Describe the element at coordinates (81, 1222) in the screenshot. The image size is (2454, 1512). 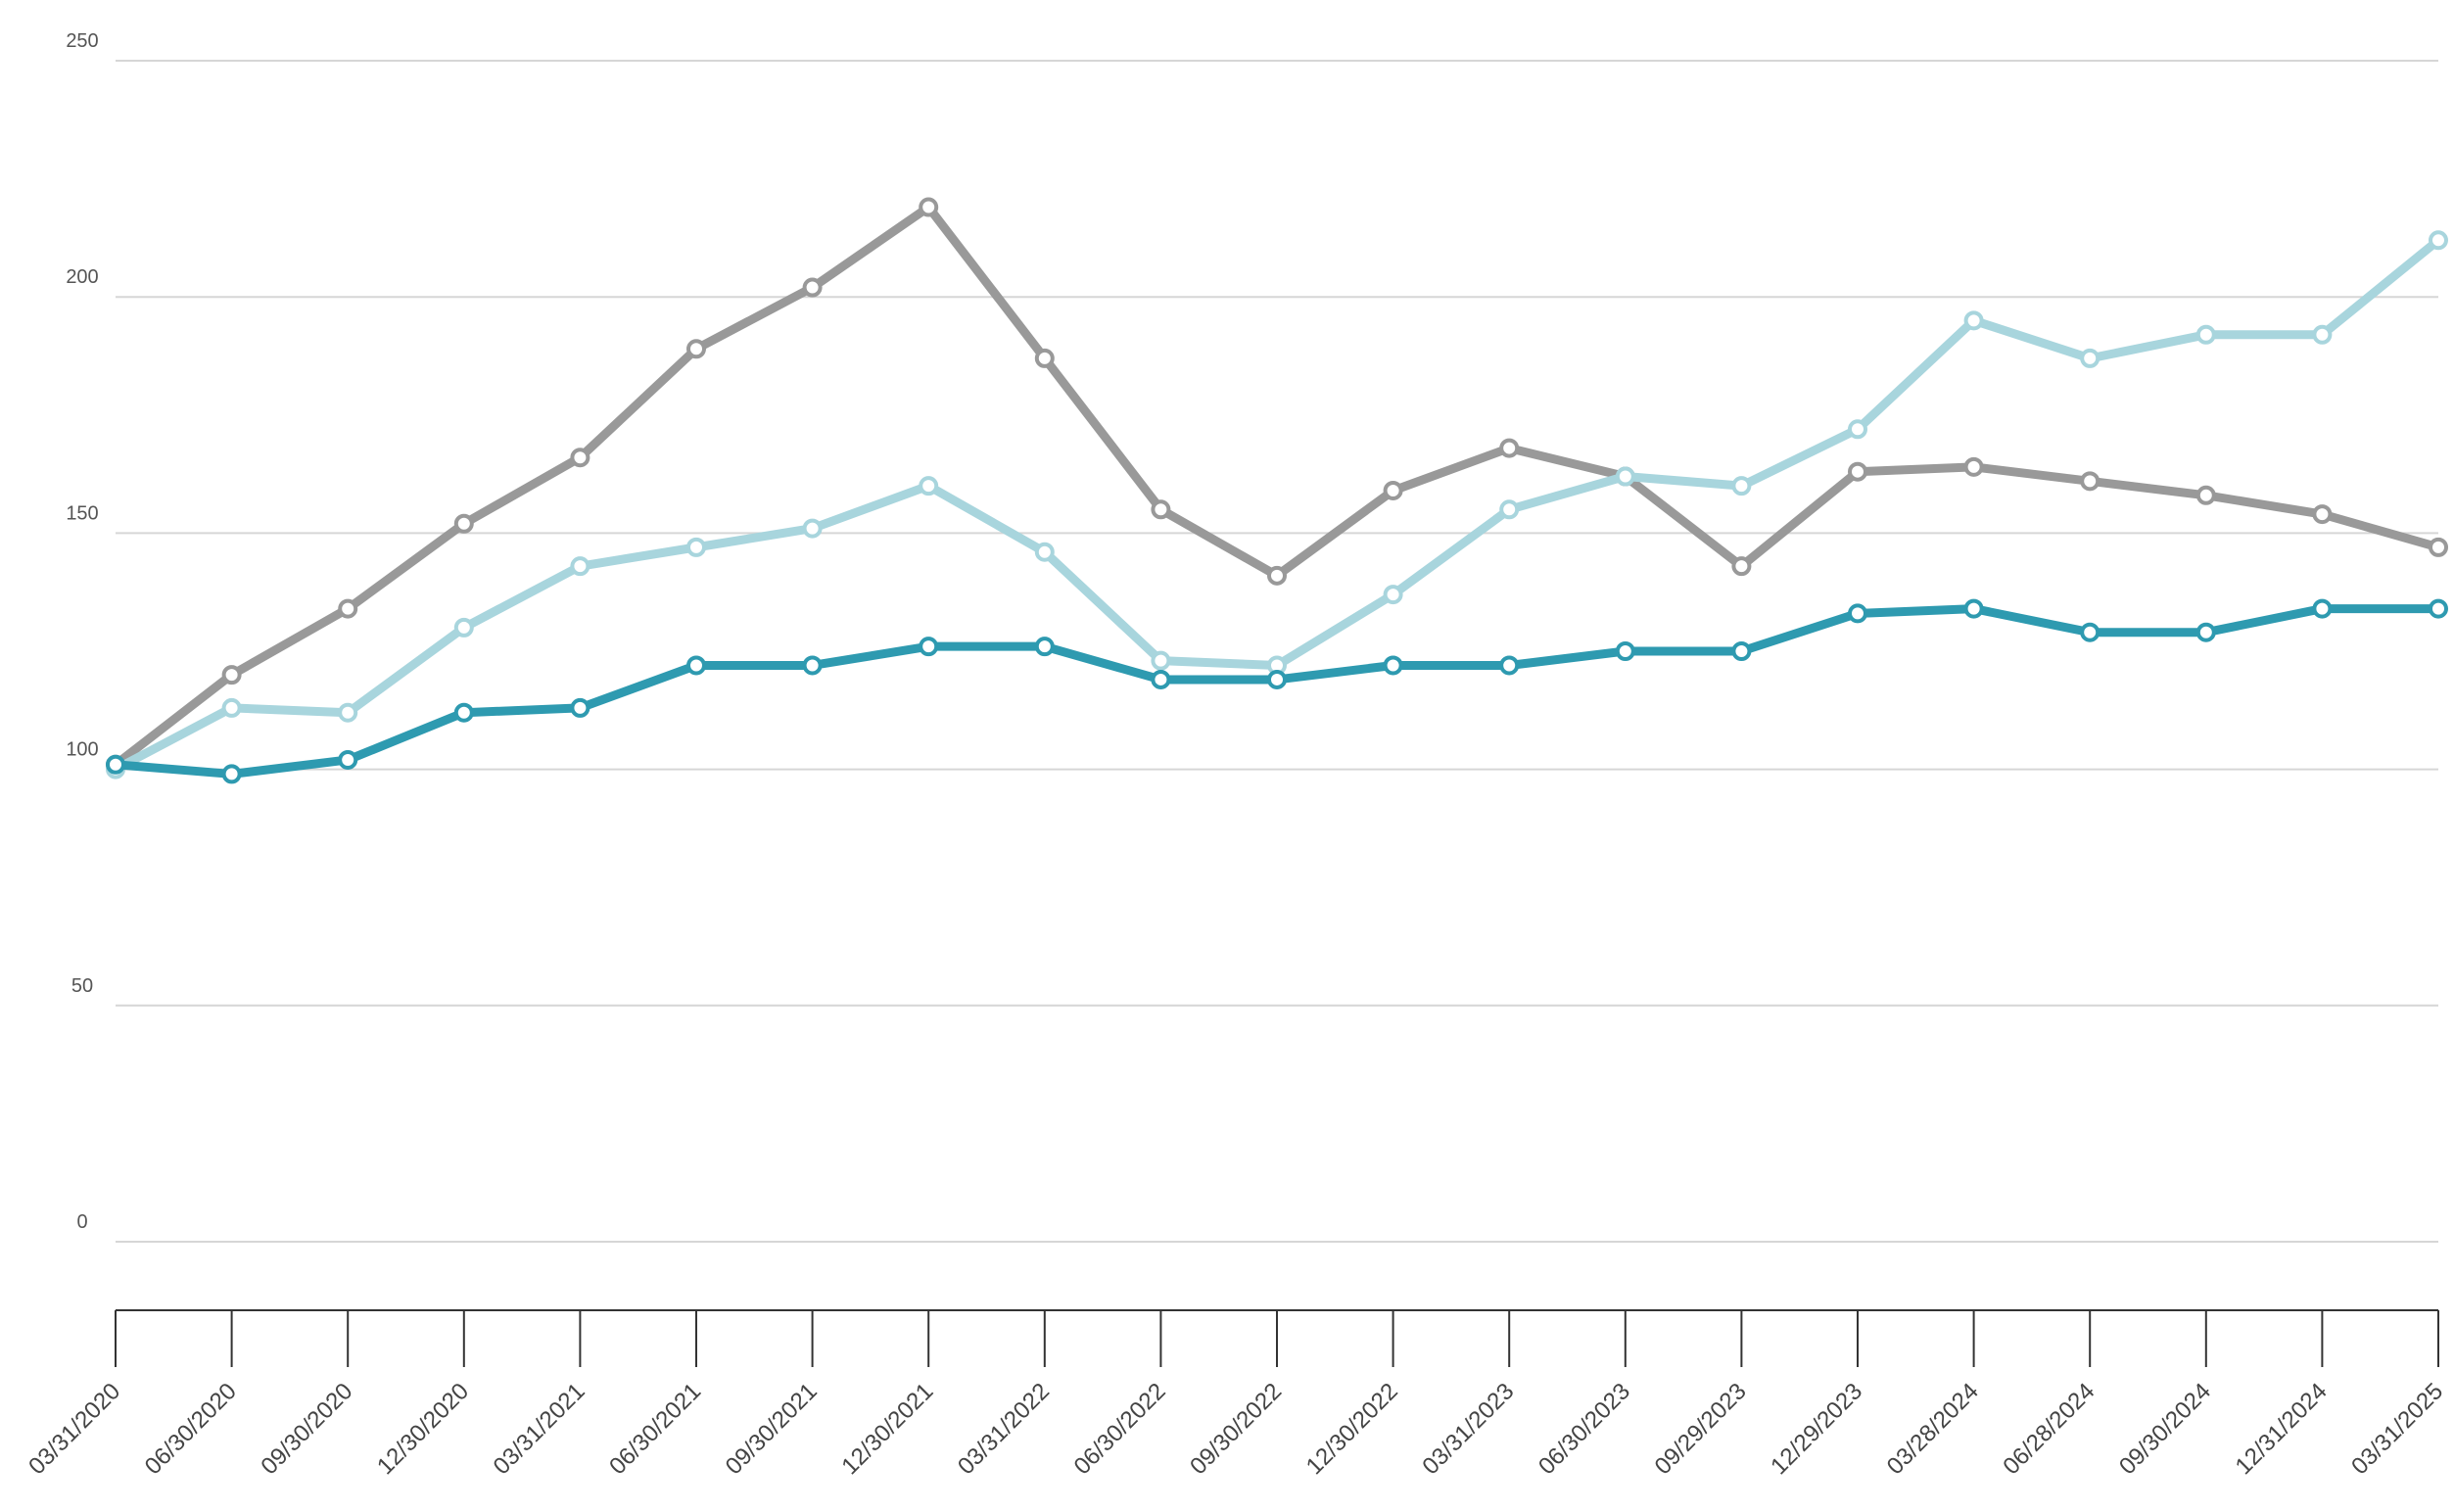
I see `y-tick-label: 0` at that location.